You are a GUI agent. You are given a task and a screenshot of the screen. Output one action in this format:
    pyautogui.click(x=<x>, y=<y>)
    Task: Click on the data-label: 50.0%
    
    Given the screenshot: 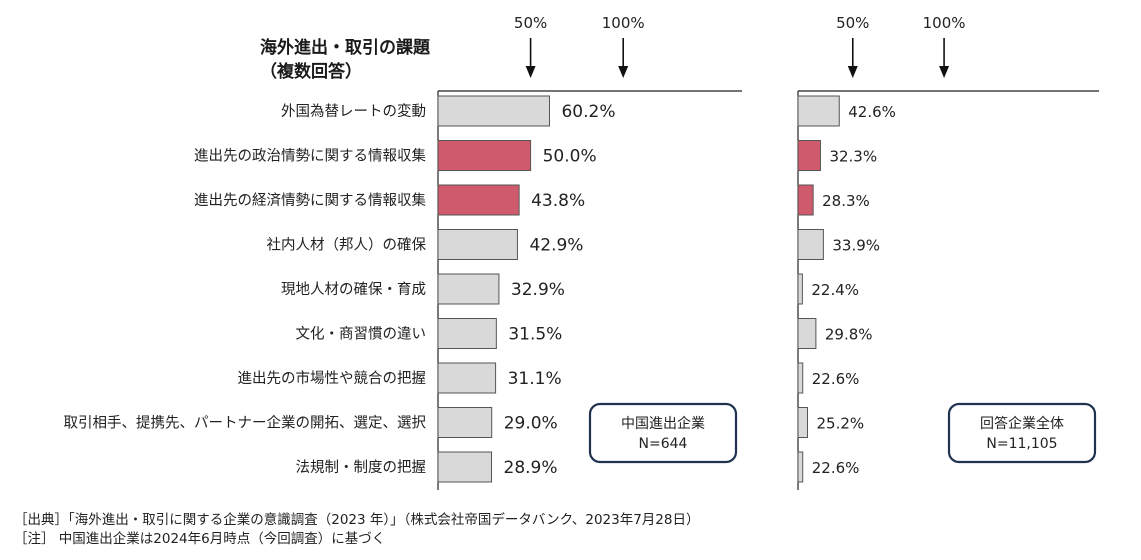 What is the action you would take?
    pyautogui.click(x=570, y=157)
    